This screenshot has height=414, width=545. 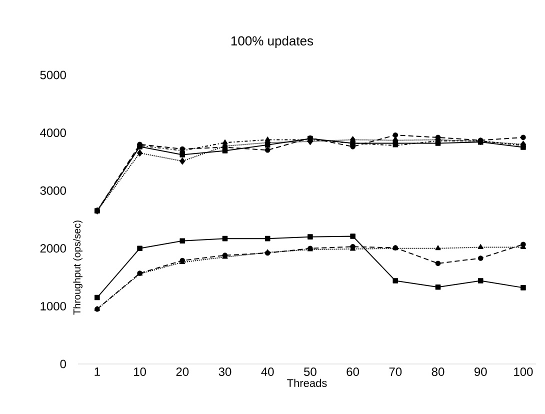 I want to click on y-axis-title: Throughput (ops/sec), so click(x=77, y=267).